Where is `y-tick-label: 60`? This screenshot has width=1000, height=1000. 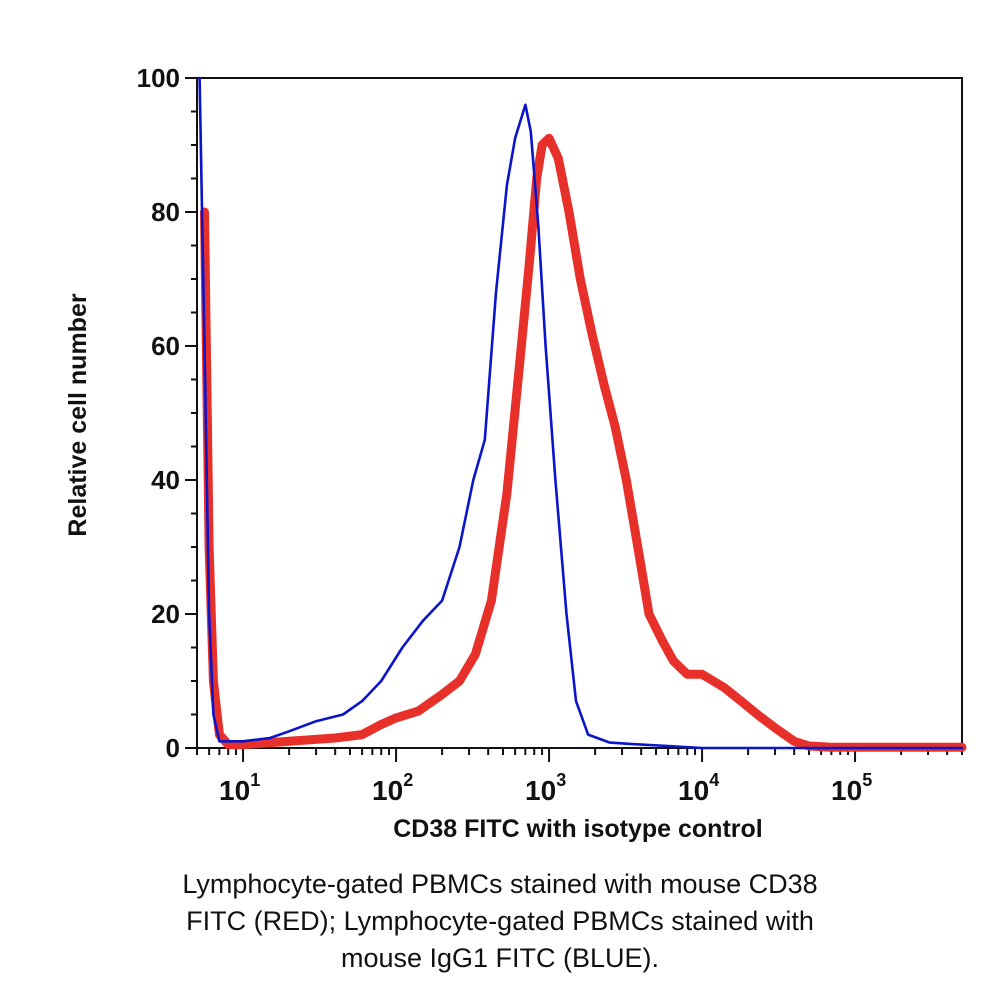 y-tick-label: 60 is located at coordinates (165, 346).